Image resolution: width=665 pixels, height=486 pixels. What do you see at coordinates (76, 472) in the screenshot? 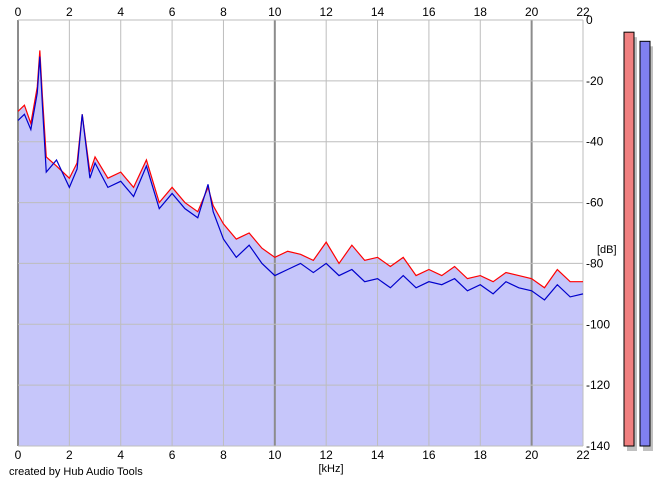
I see `credit-text: created by Hub Audio Tools` at bounding box center [76, 472].